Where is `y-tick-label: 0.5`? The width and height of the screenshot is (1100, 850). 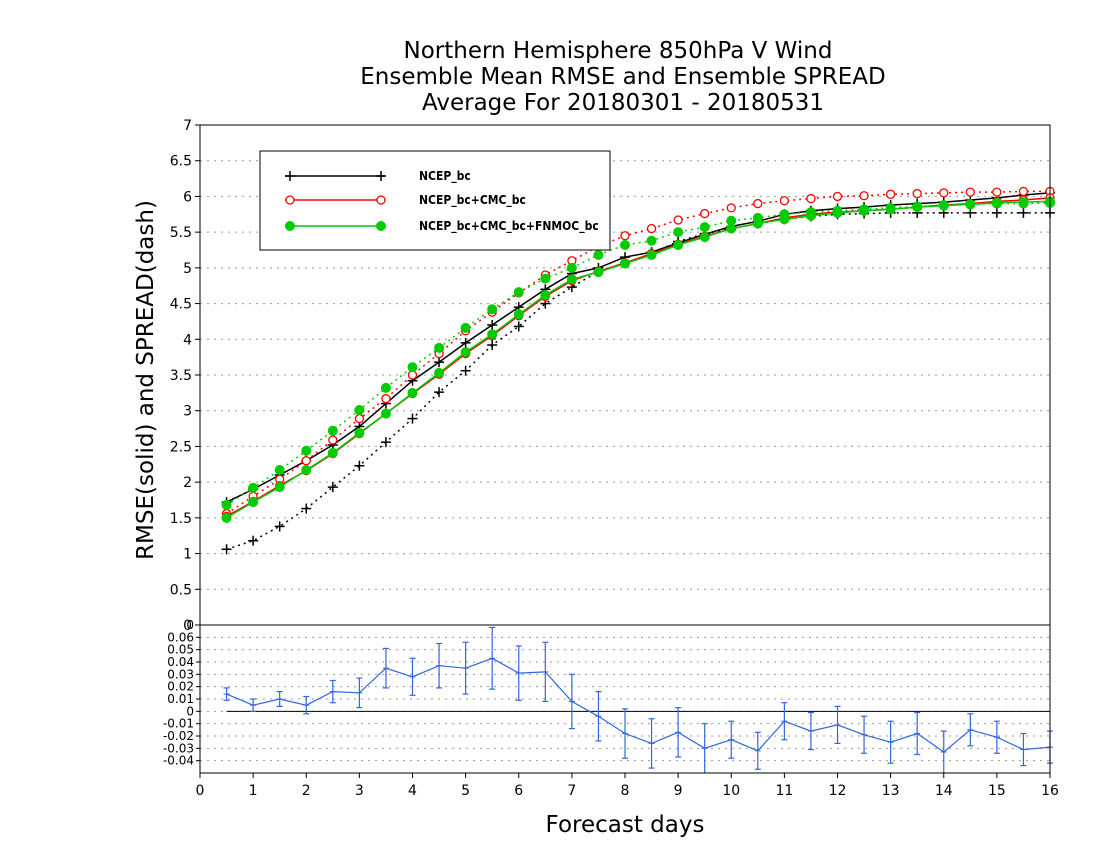
y-tick-label: 0.5 is located at coordinates (181, 590).